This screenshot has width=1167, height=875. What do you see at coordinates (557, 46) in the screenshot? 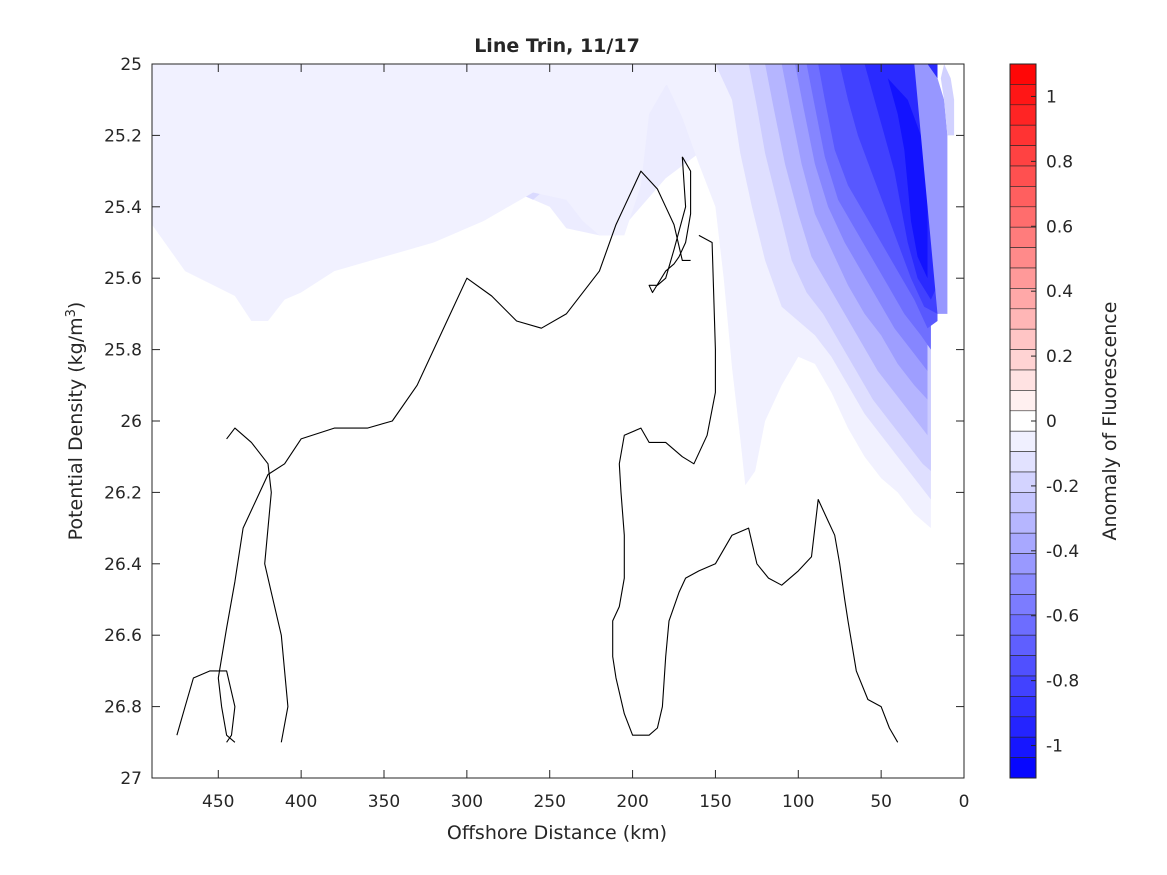
I see `chart-title: Line Trin, 11/17` at bounding box center [557, 46].